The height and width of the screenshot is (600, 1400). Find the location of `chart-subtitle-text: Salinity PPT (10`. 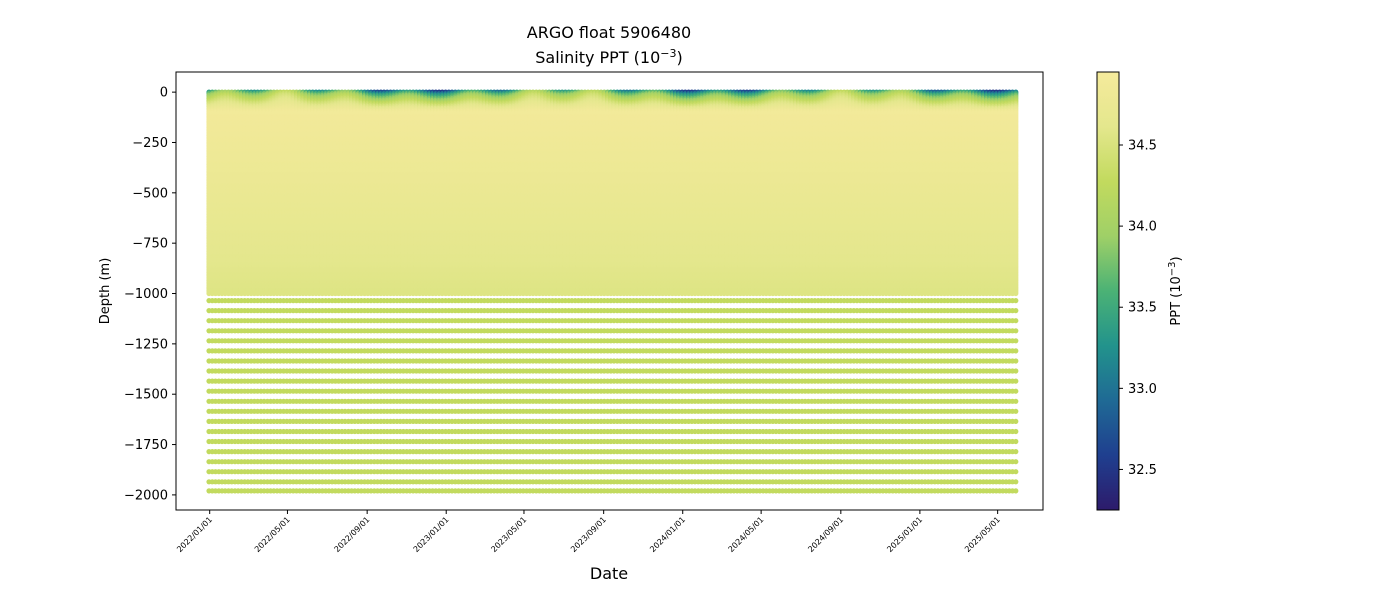

chart-subtitle-text: Salinity PPT (10 is located at coordinates (597, 57).